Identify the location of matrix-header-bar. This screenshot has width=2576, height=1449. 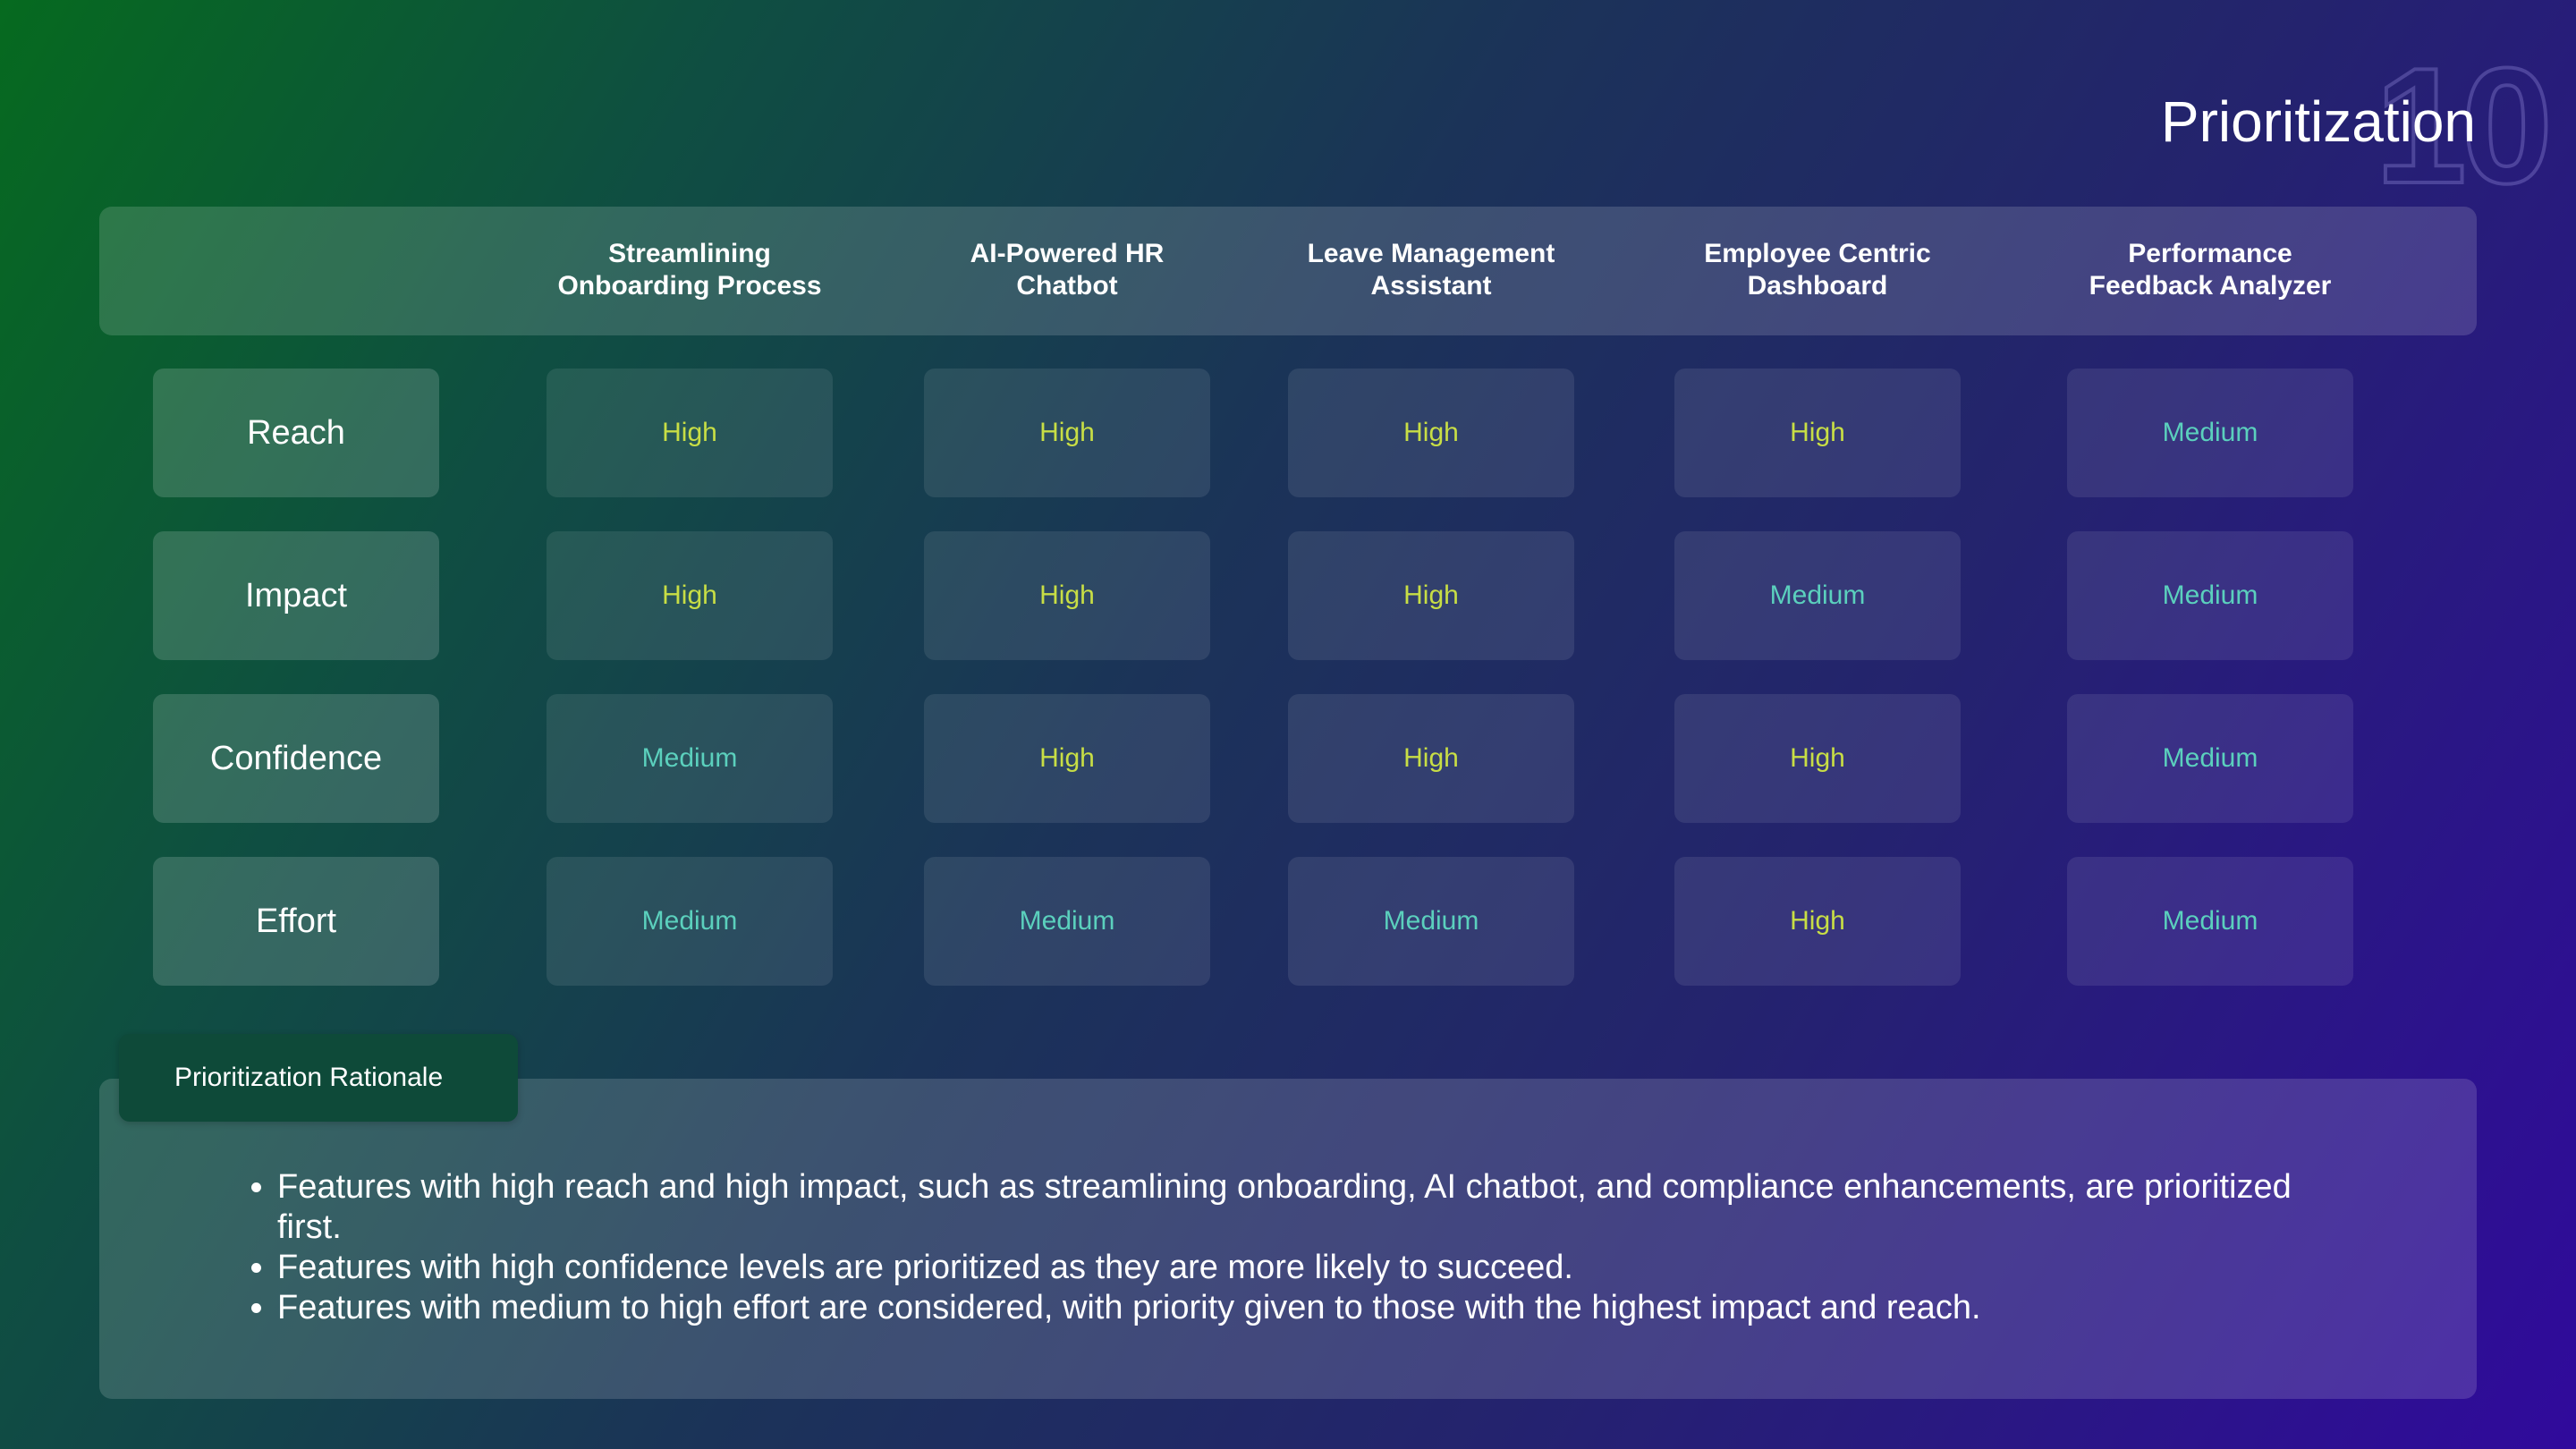
(1288, 271).